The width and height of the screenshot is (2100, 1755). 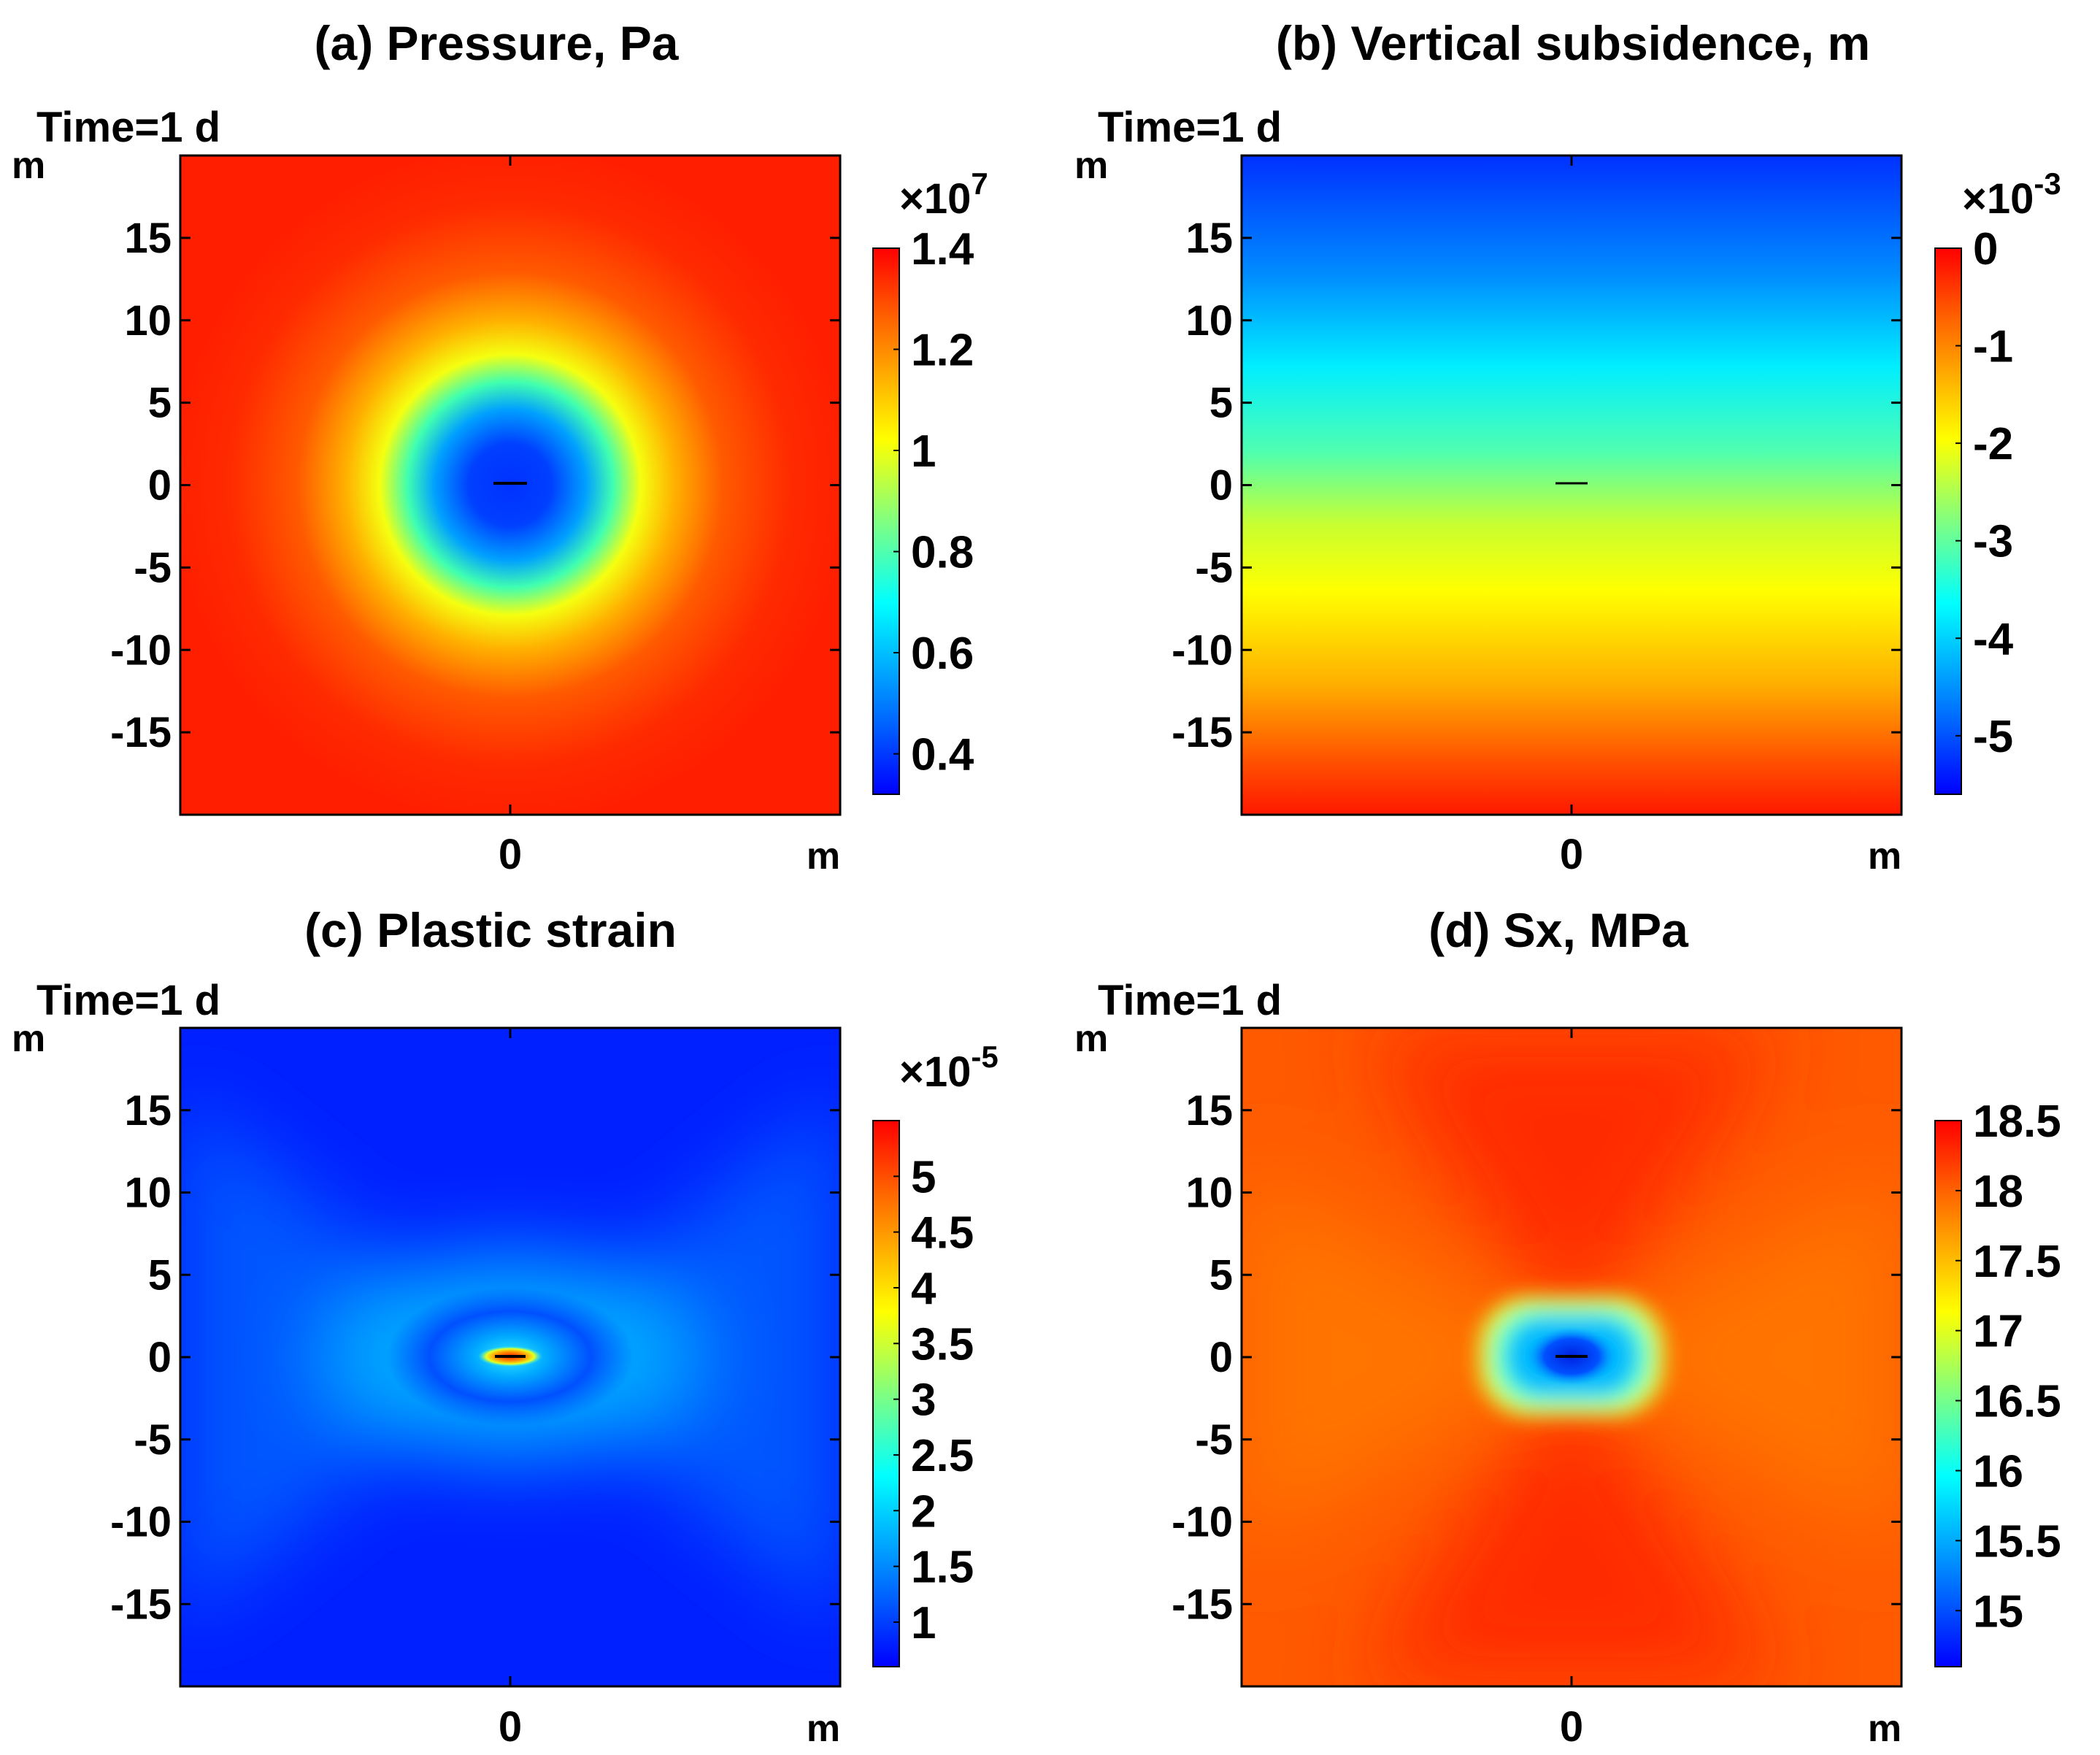 I want to click on panel-c-y-tick-label: 0, so click(x=160, y=1357).